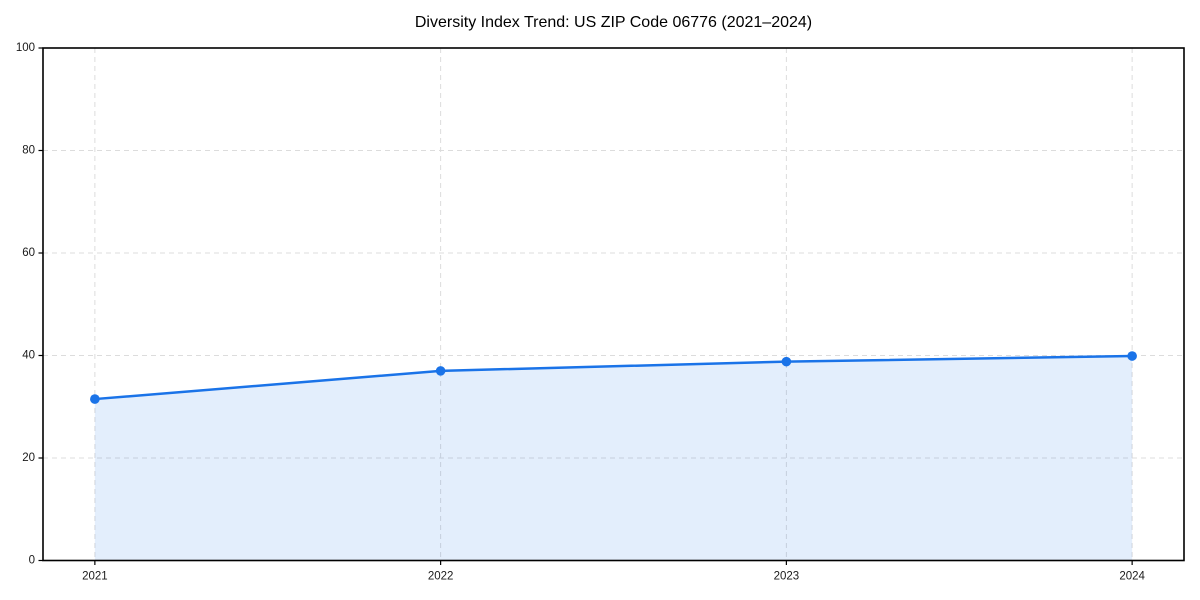 This screenshot has width=1200, height=600. I want to click on y-tick-label: 100, so click(25, 48).